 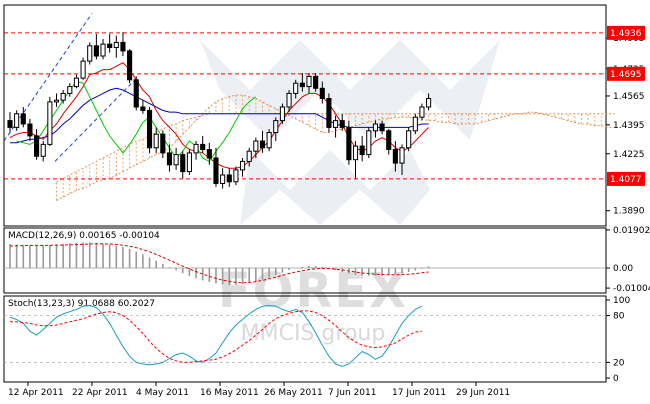 I want to click on macd-axis-label: 0.01902, so click(x=631, y=231).